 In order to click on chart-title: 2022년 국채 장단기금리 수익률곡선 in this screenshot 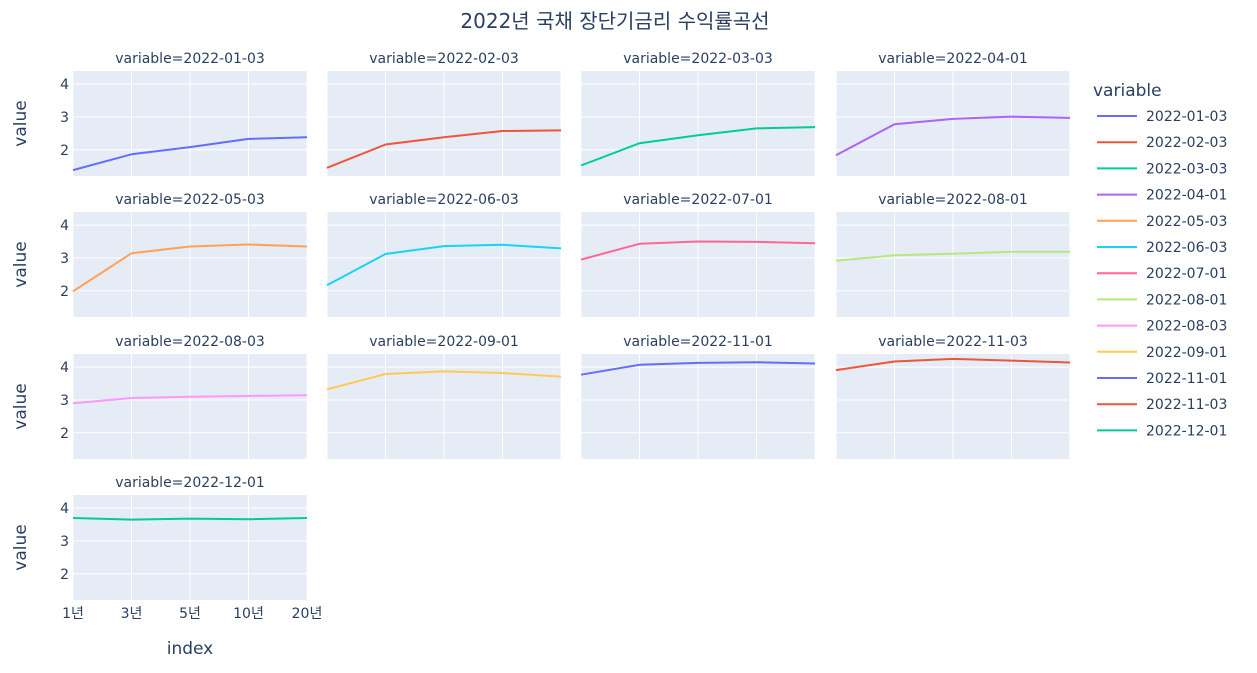, I will do `click(614, 21)`.